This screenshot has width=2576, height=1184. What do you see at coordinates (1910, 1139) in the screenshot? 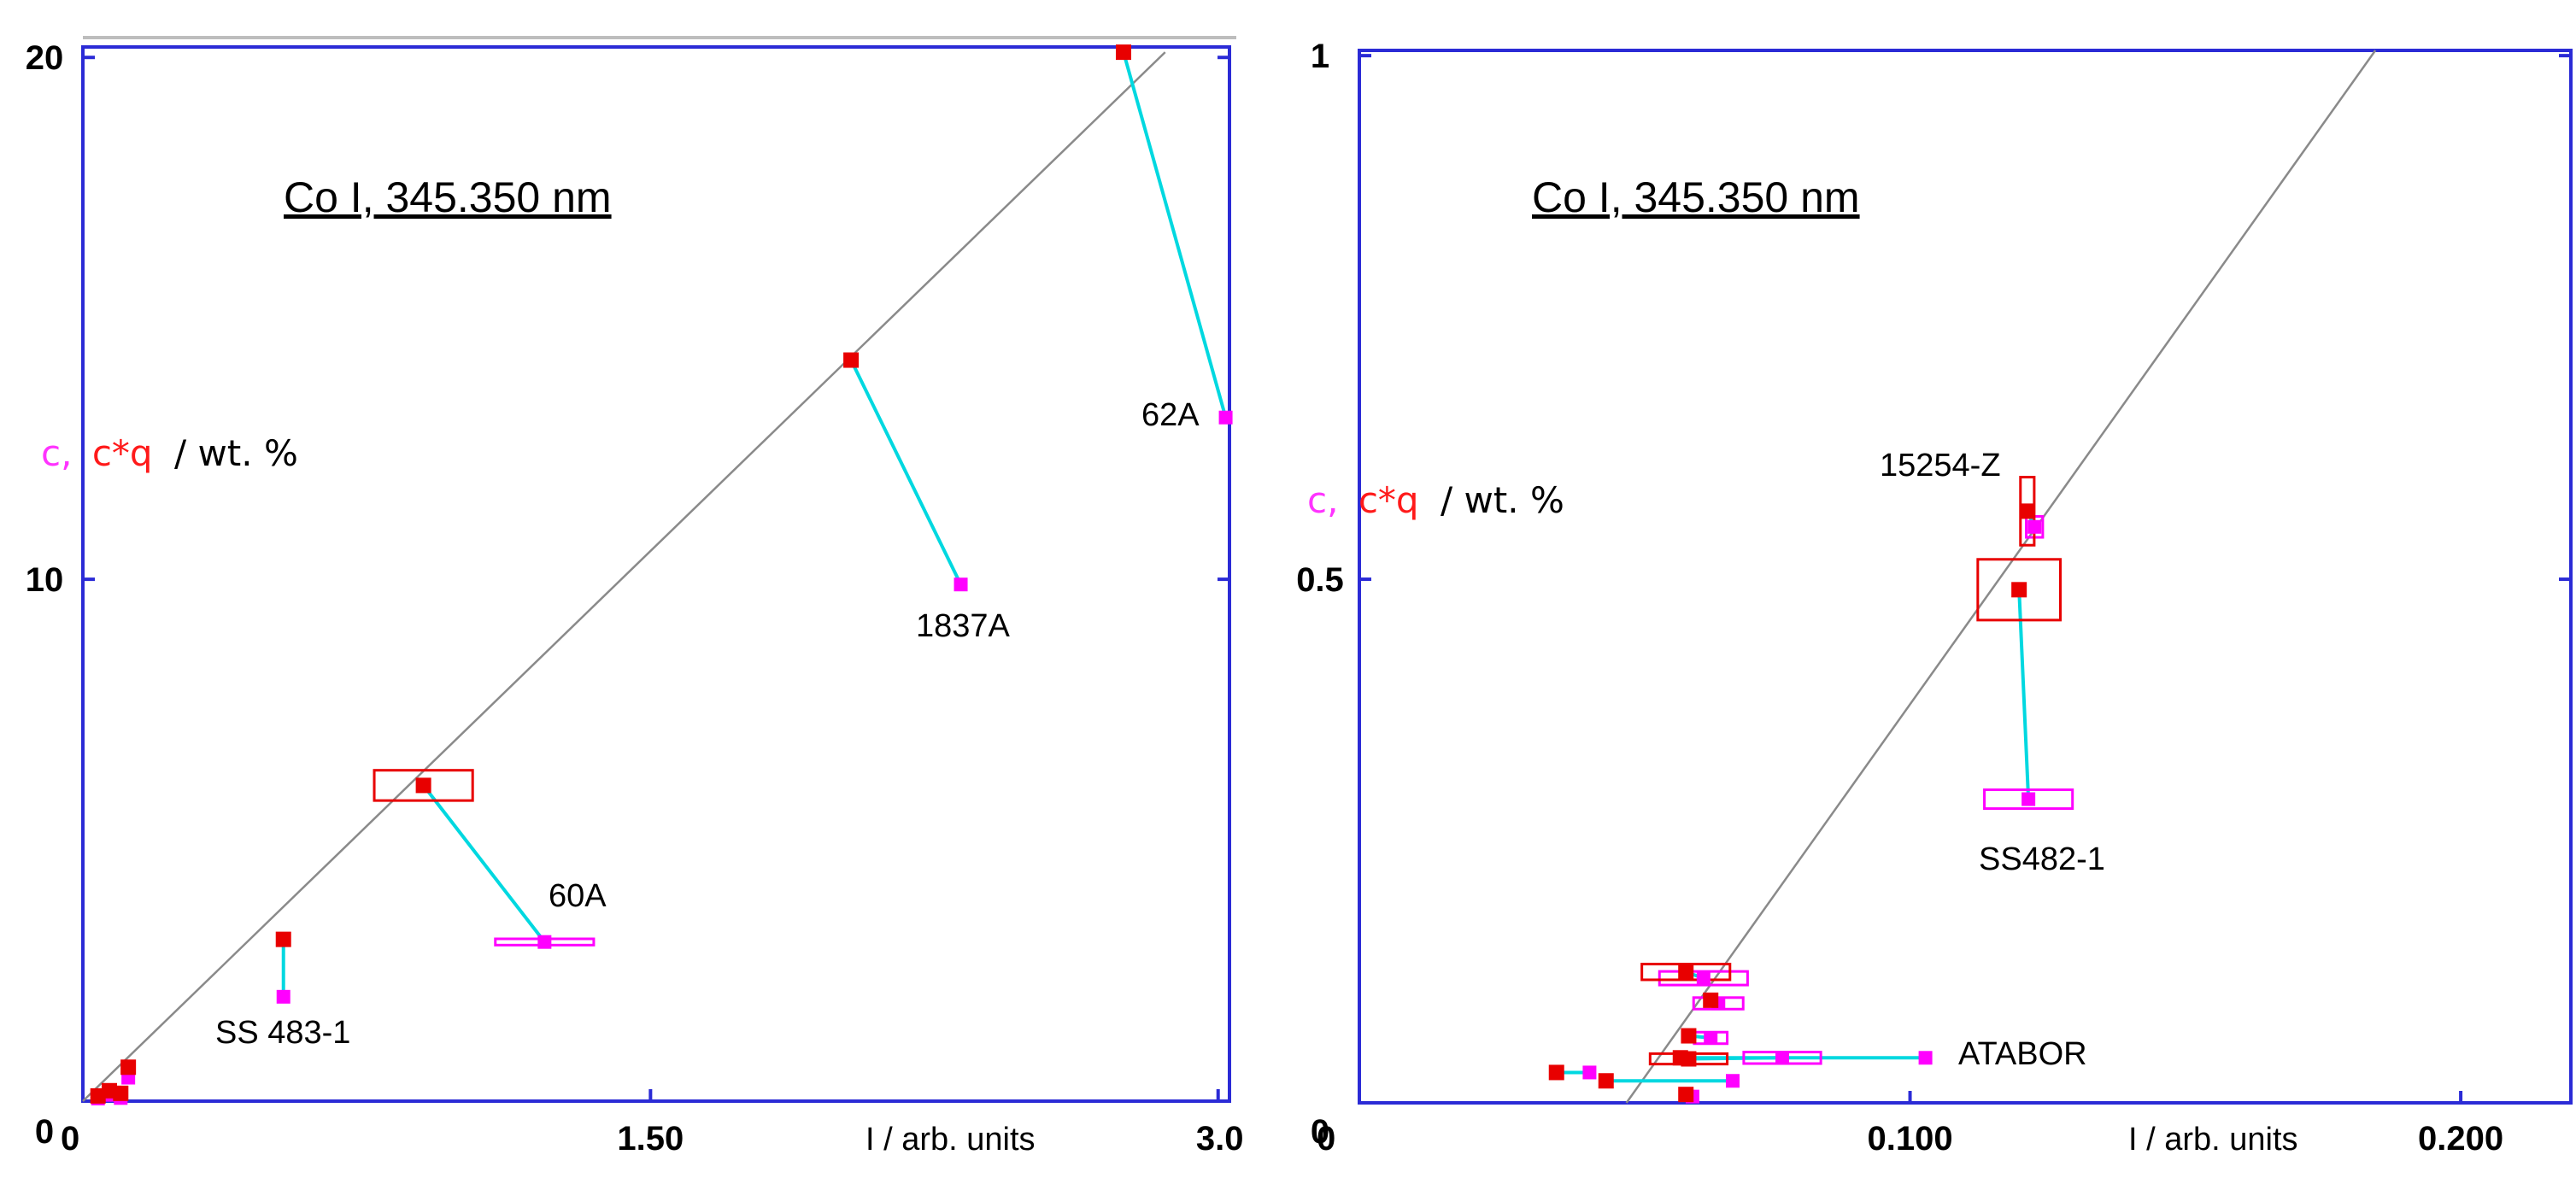
I see `x-tick-label: 0.100` at bounding box center [1910, 1139].